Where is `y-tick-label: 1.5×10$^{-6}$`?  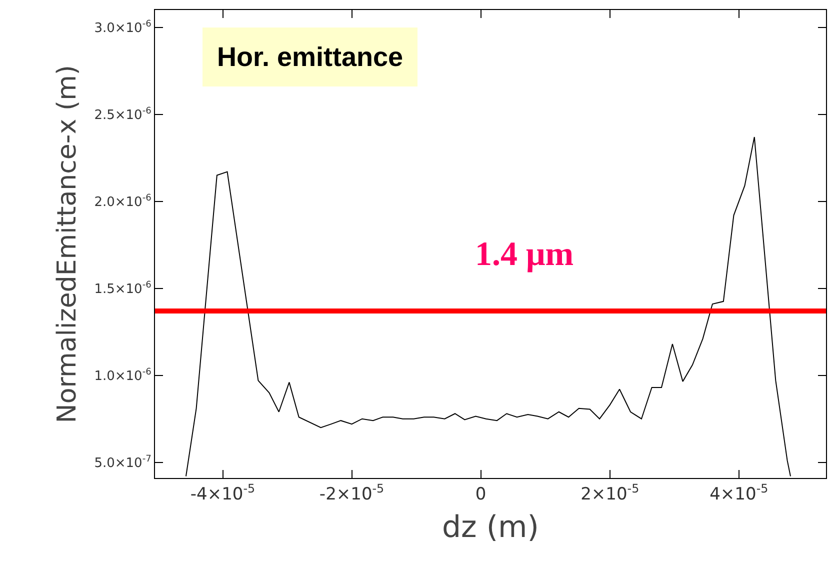
y-tick-label: 1.5×10$^{-6}$ is located at coordinates (123, 288).